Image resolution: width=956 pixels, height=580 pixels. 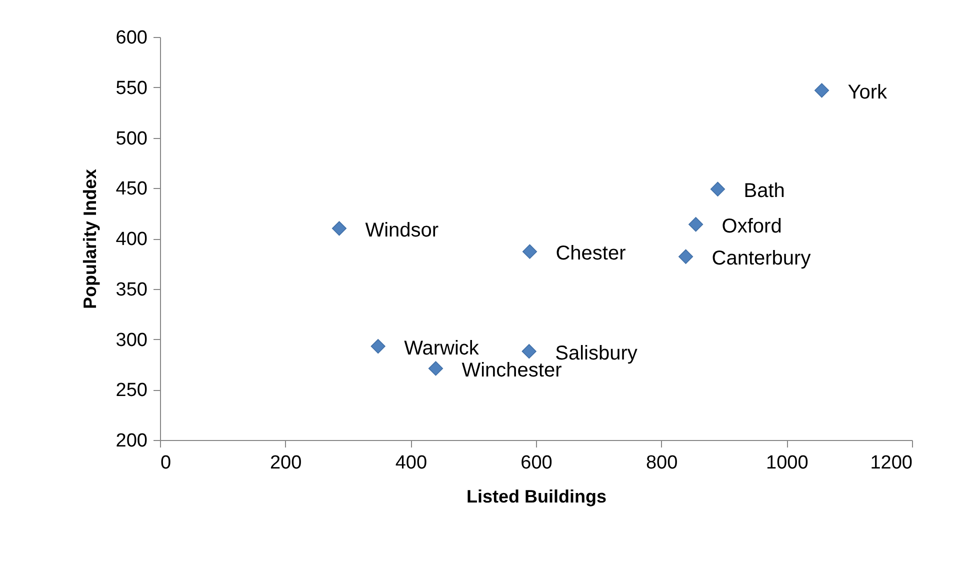 What do you see at coordinates (286, 463) in the screenshot?
I see `x-tick-label: 200` at bounding box center [286, 463].